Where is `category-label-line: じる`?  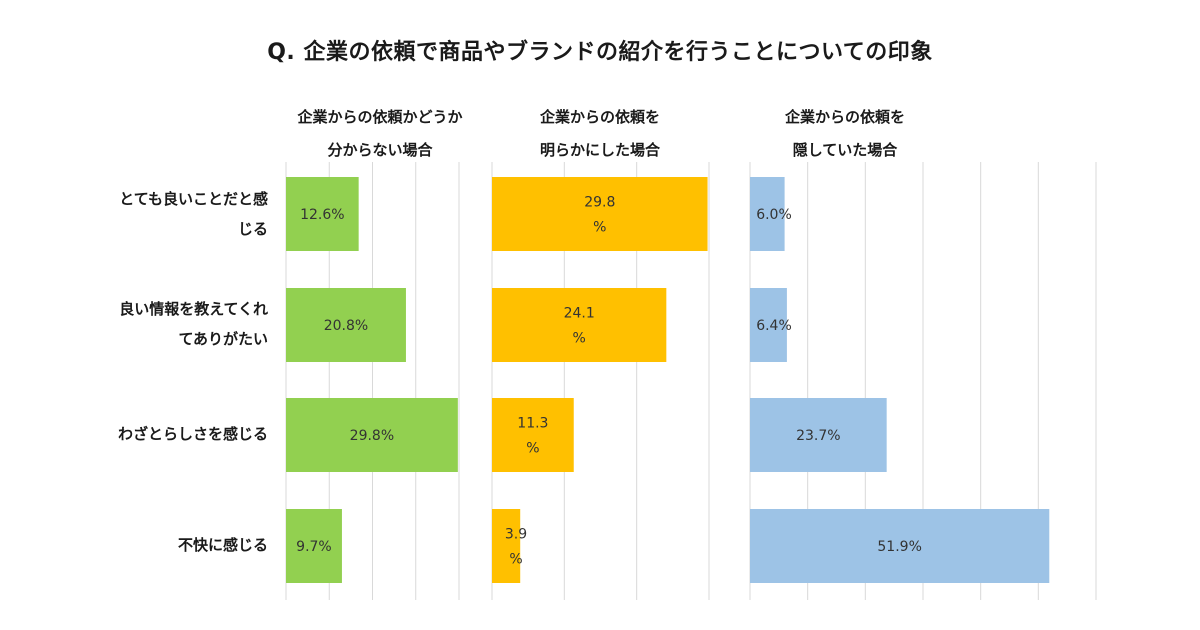 category-label-line: じる is located at coordinates (252, 229).